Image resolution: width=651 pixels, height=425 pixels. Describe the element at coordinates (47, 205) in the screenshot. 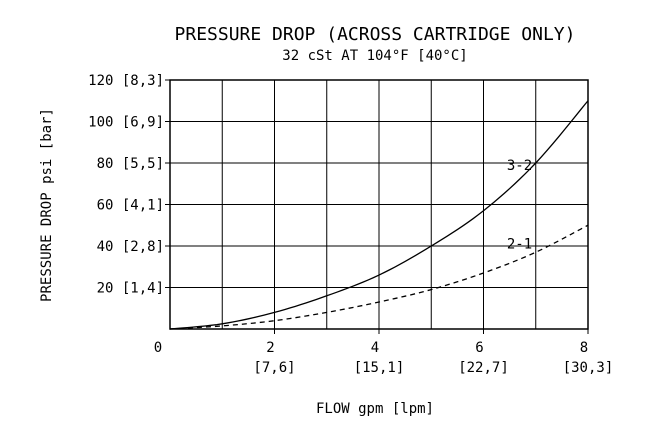

I see `y-axis-label: PRESSURE DROP psi [bar]` at that location.